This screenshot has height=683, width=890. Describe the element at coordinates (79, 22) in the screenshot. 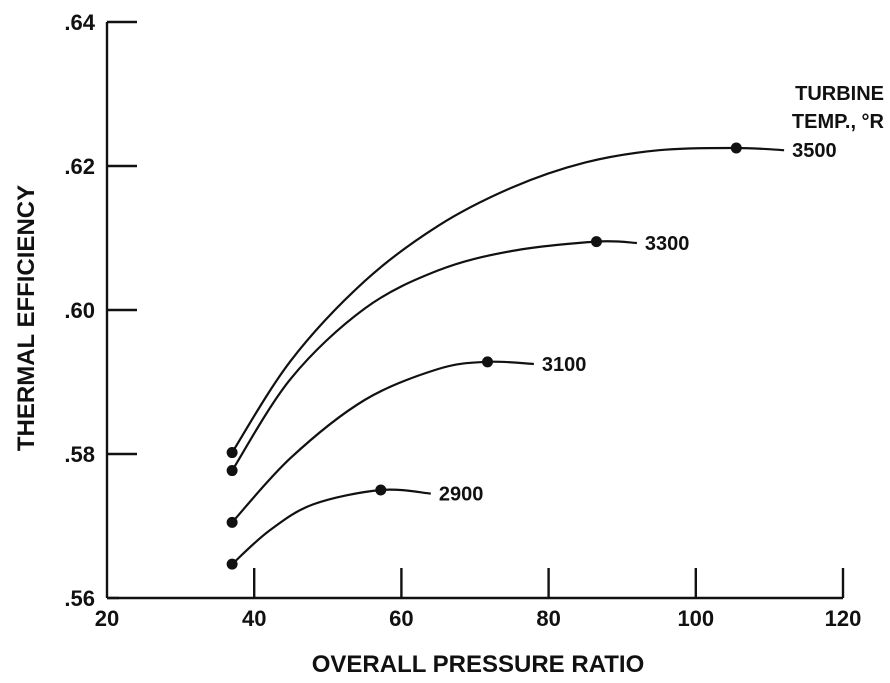

I see `y-tick-label: .64` at that location.